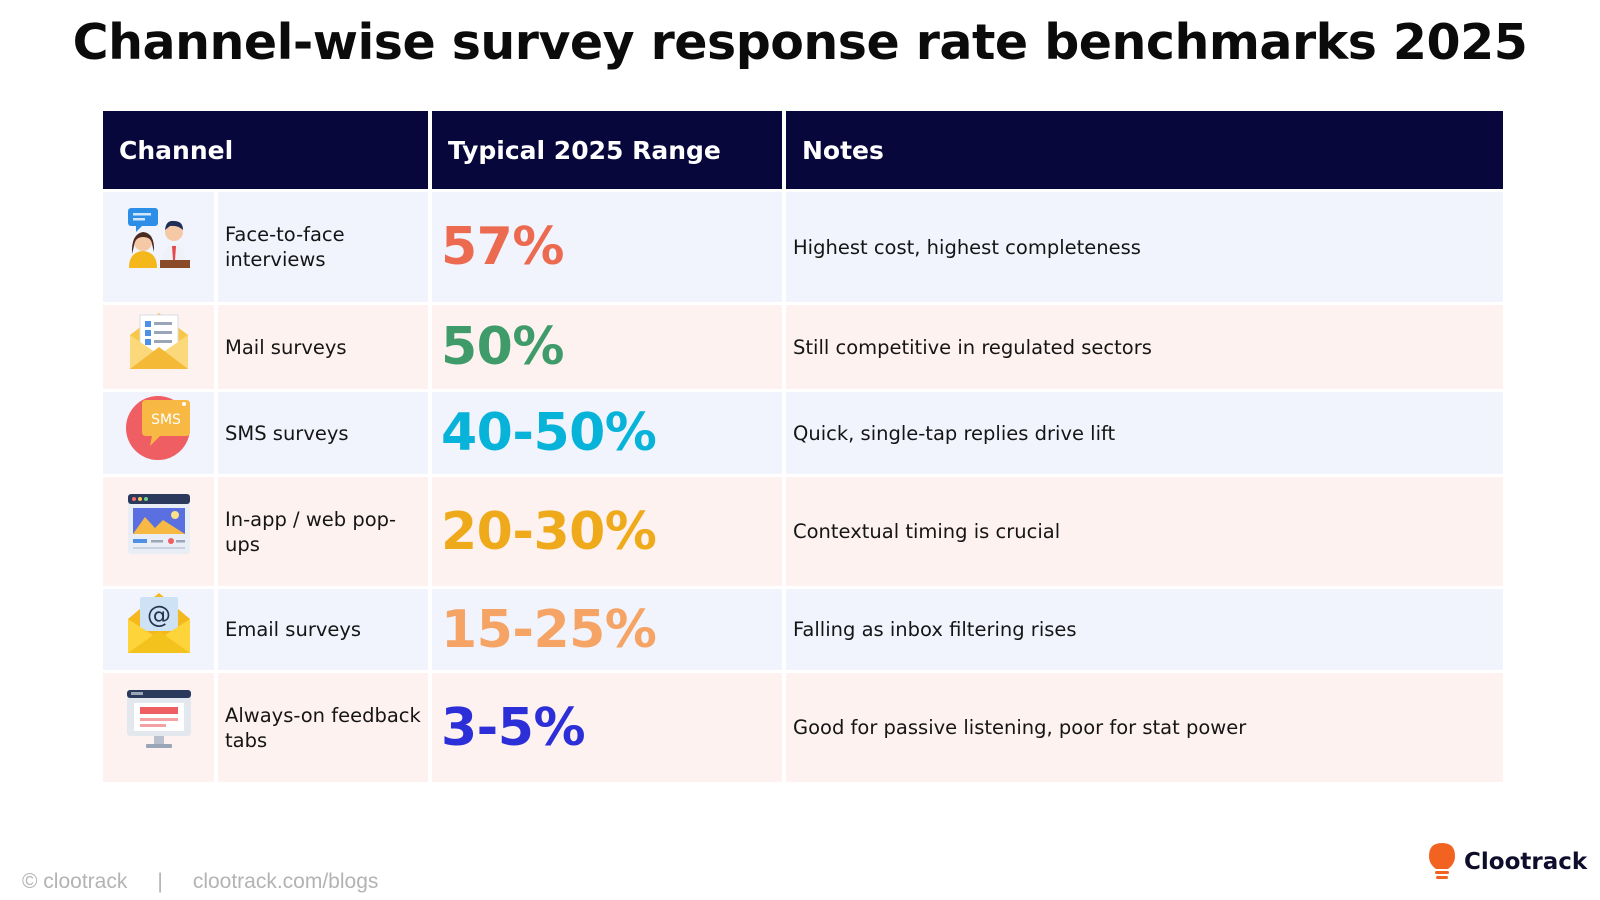 Image resolution: width=1600 pixels, height=900 pixels. What do you see at coordinates (158, 719) in the screenshot?
I see `monitor-icon` at bounding box center [158, 719].